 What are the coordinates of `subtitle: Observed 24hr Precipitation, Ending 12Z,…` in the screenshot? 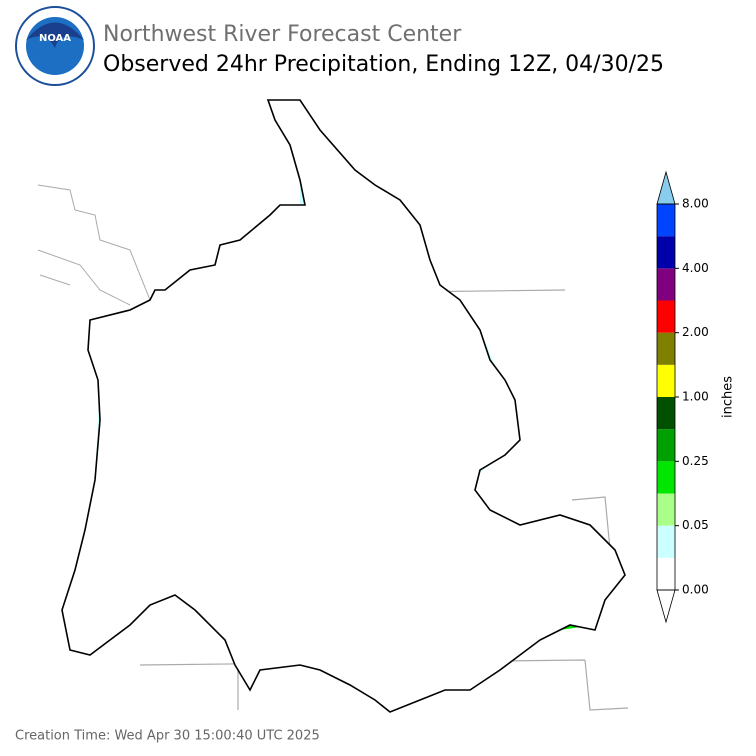 It's located at (383, 64).